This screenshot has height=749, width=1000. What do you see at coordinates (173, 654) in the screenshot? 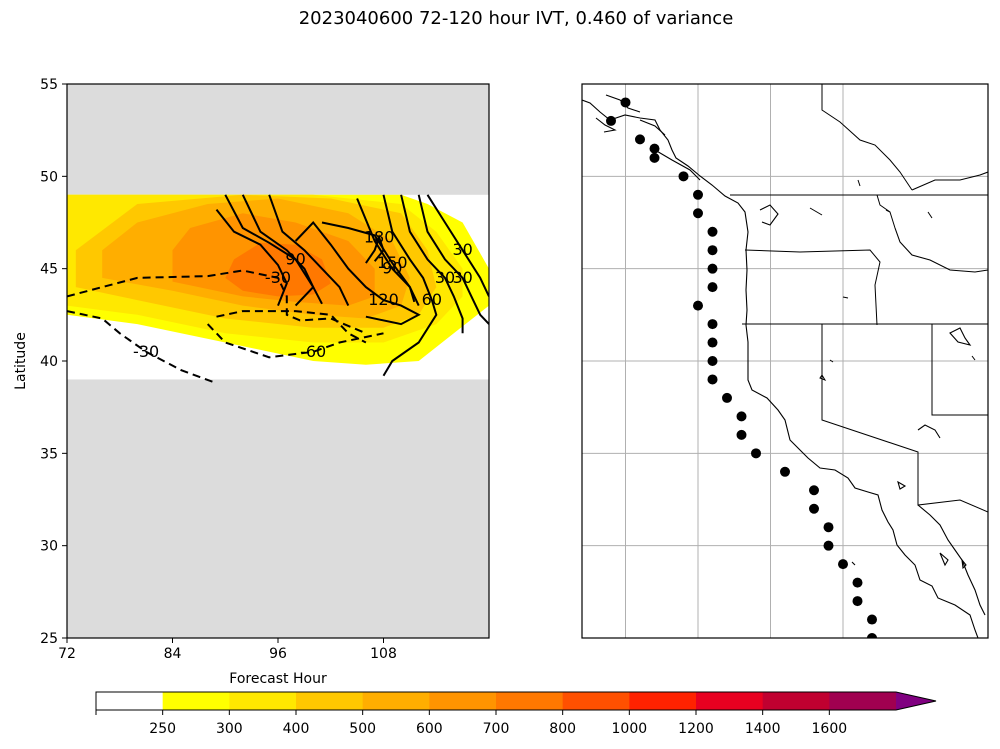
I see `x-tick-label: 84` at bounding box center [173, 654].